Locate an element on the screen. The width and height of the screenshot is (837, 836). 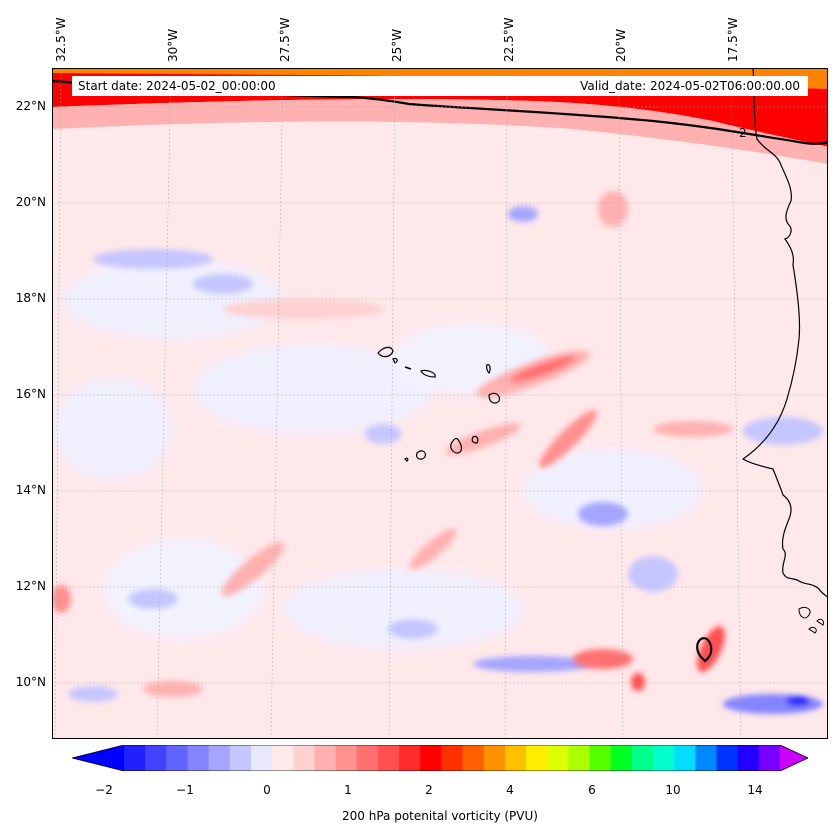
pv-contour-2-south is located at coordinates (704, 650).